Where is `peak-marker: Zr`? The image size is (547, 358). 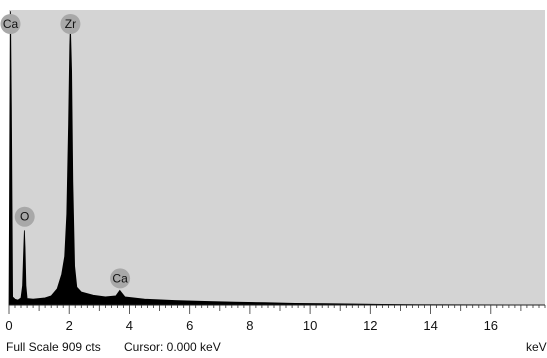 peak-marker: Zr is located at coordinates (70, 24).